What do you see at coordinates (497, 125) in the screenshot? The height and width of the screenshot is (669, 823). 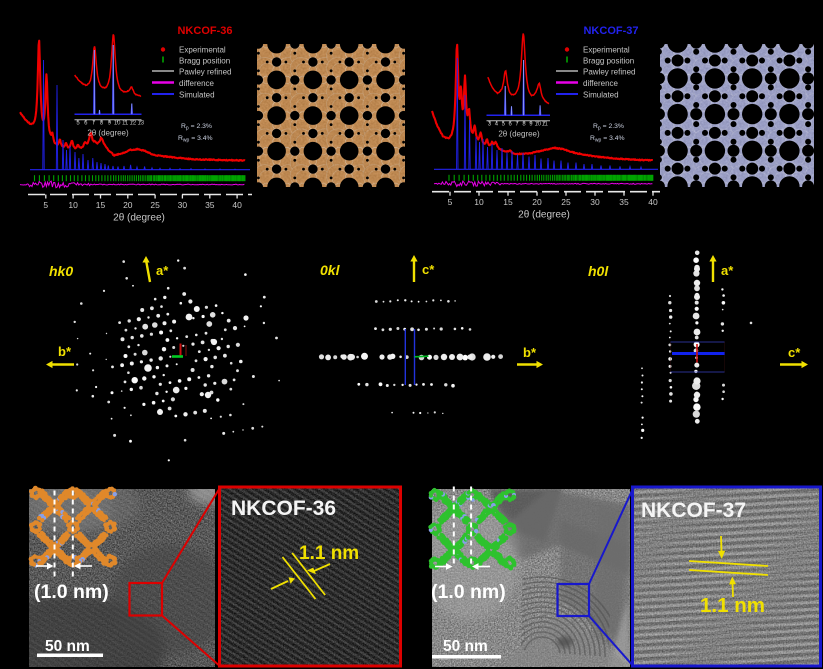 I see `svg-text: 4` at bounding box center [497, 125].